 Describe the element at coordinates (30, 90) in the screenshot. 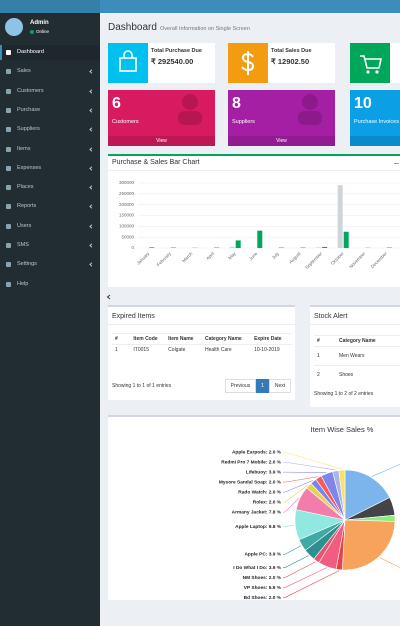

I see `menu-item: Customers` at that location.